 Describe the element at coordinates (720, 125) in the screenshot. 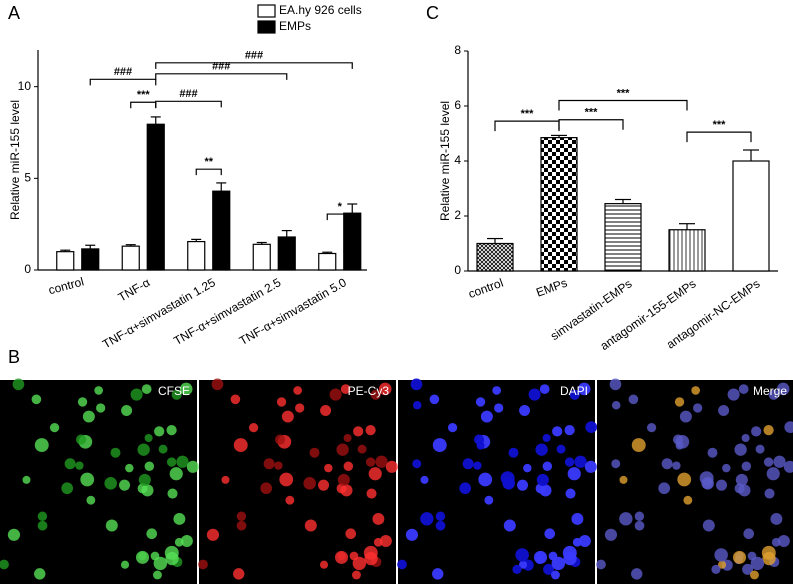

I see `significance-label: ***` at that location.